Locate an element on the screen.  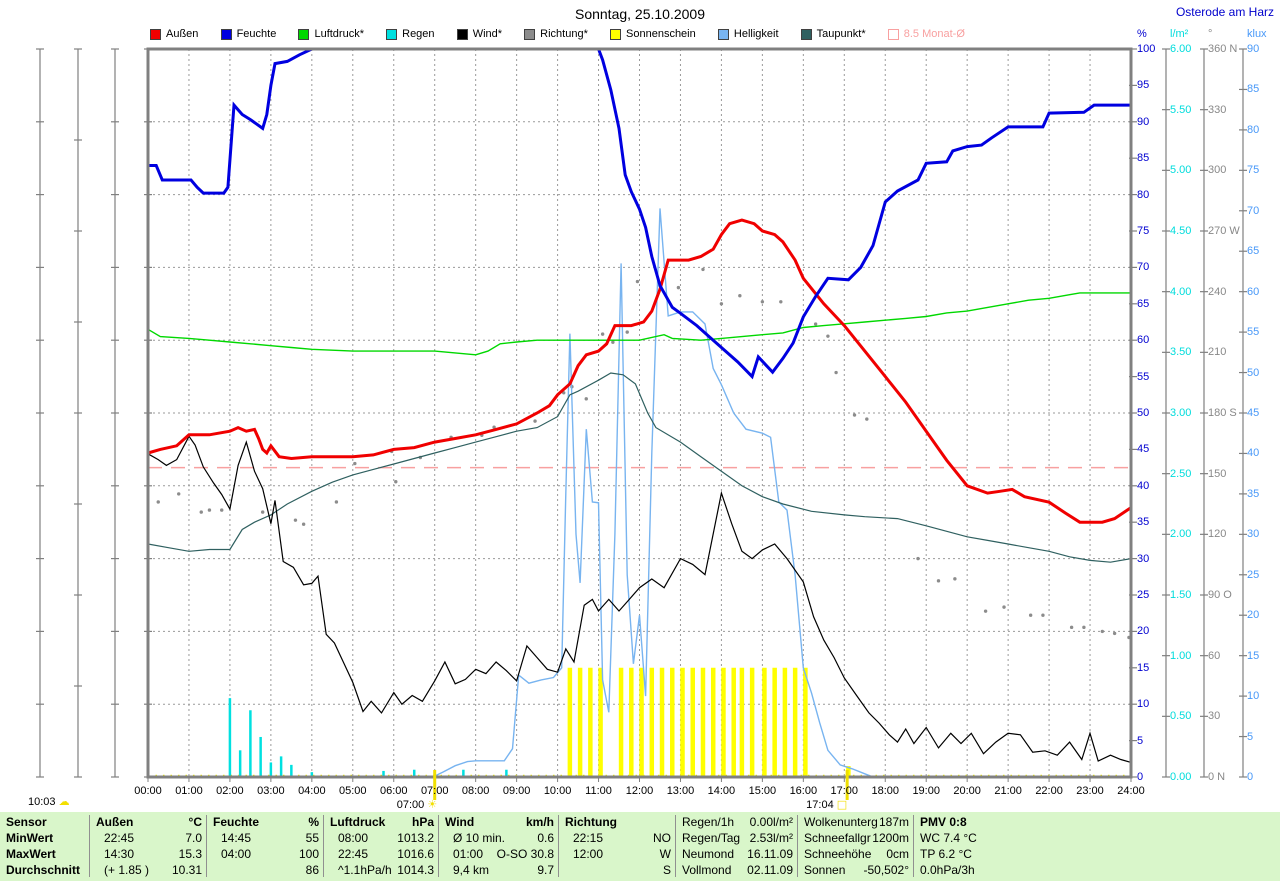
axis-unit-%: % is located at coordinates (1142, 34).